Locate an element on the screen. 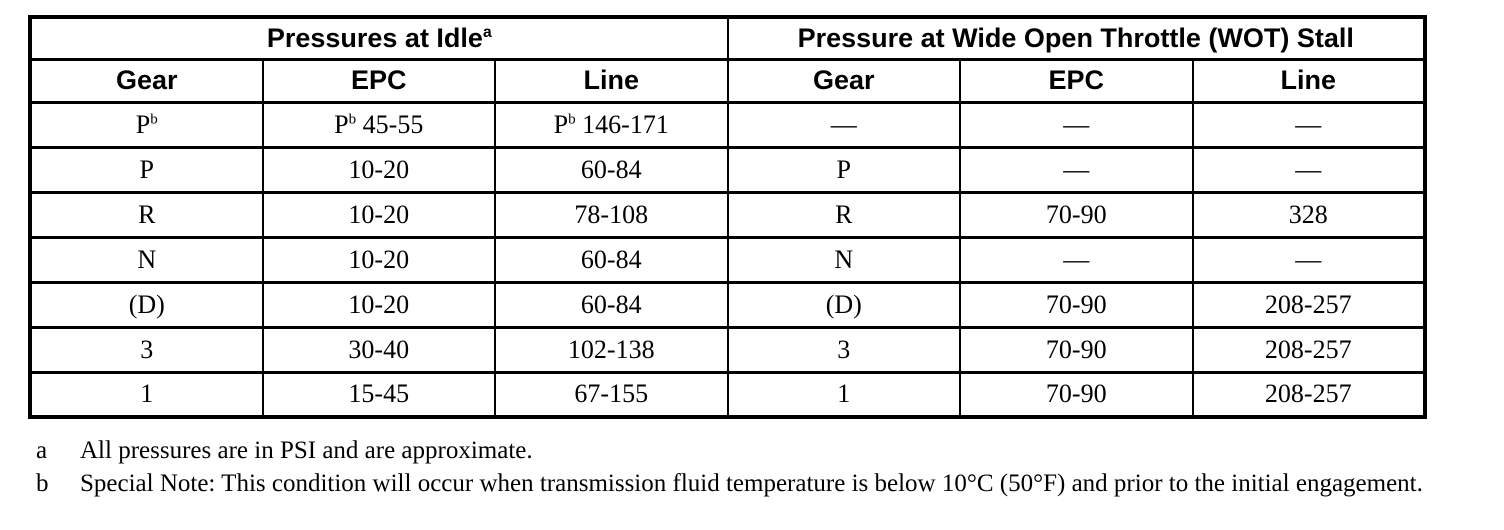 The height and width of the screenshot is (530, 1504). table-cell: 15-45 is located at coordinates (378, 394).